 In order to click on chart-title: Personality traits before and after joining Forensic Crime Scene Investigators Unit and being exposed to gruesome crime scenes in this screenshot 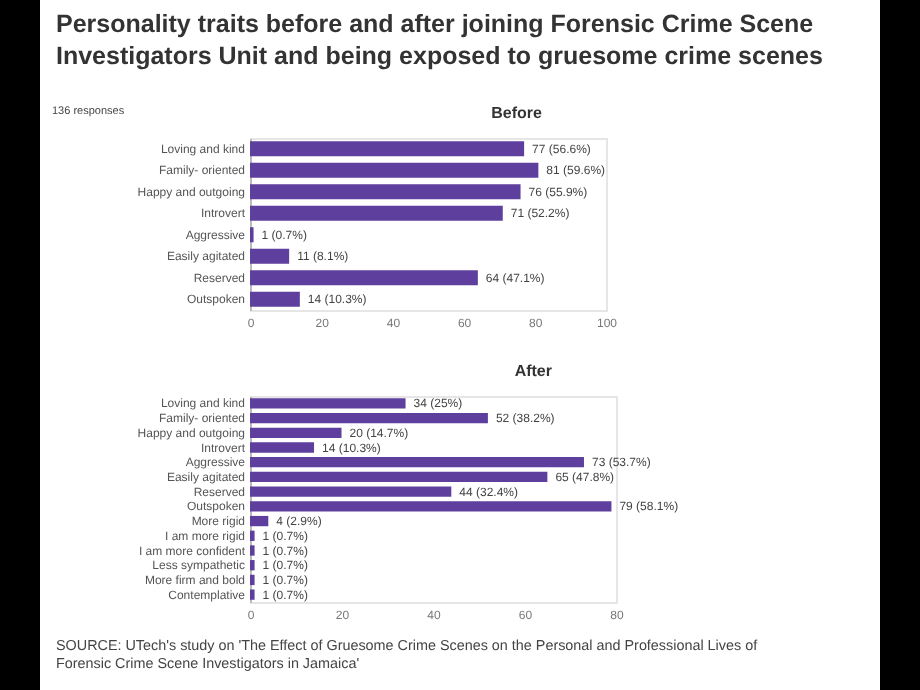, I will do `click(440, 40)`.